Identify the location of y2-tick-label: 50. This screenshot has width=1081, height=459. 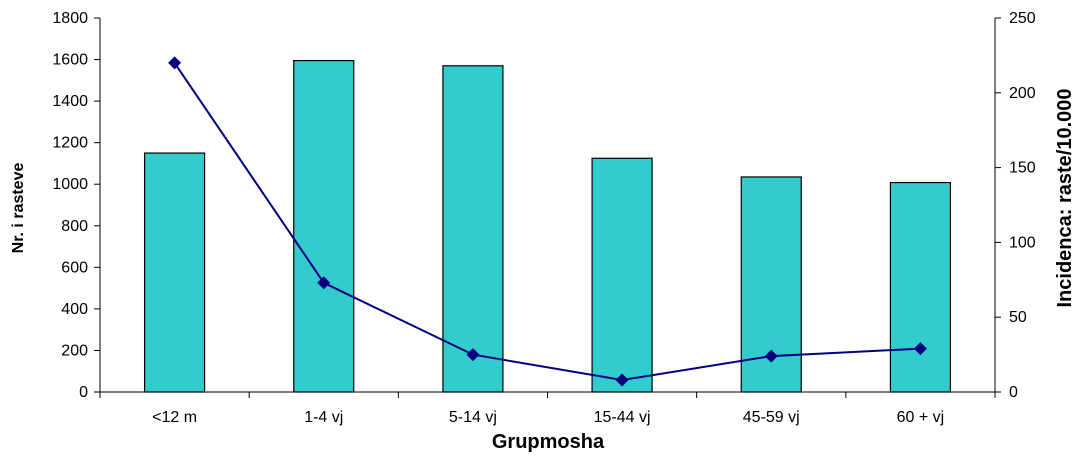
(1018, 317).